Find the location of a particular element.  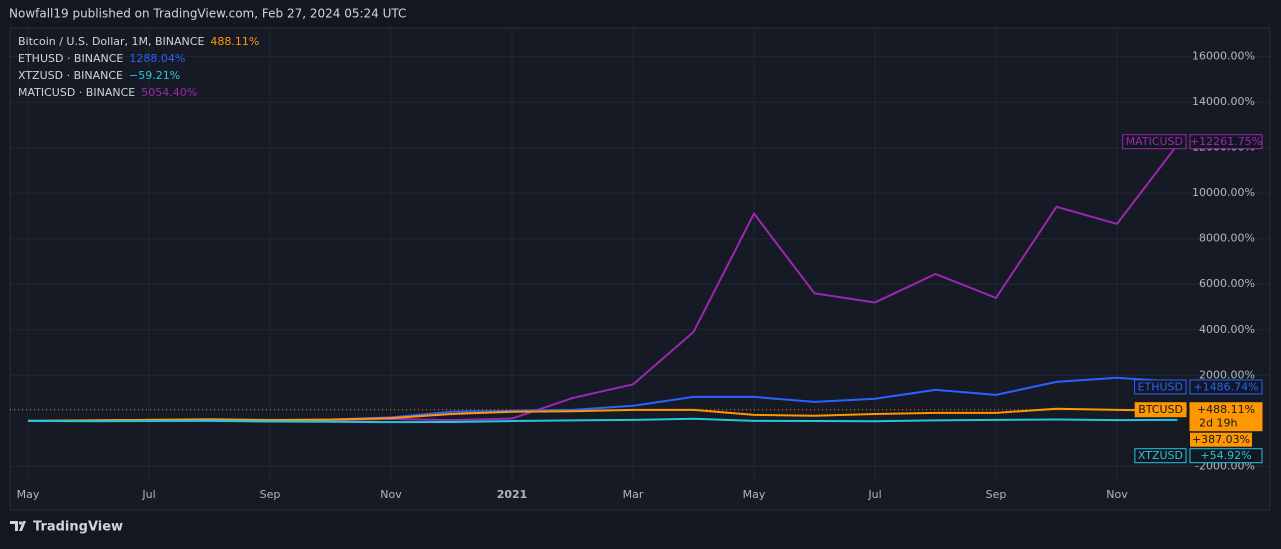

legend-label: Bitcoin / U.S. Dollar, 1M, BINANCE is located at coordinates (111, 41).